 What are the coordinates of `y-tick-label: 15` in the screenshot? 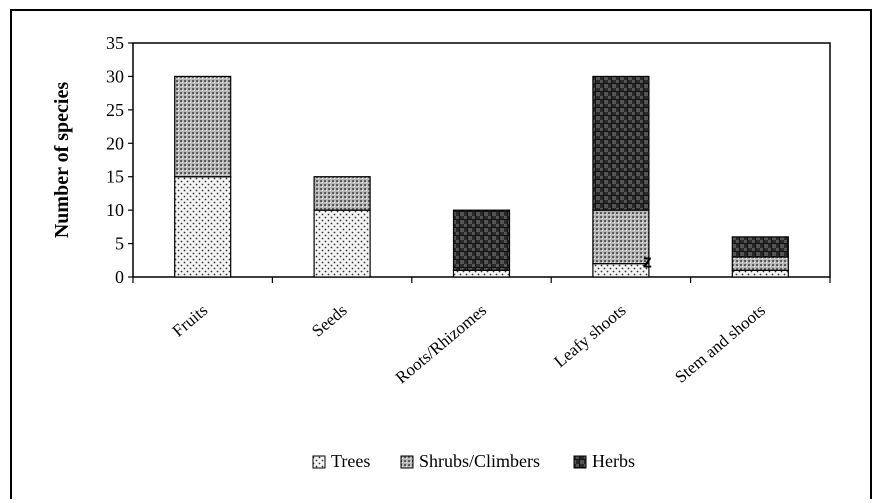 It's located at (115, 177).